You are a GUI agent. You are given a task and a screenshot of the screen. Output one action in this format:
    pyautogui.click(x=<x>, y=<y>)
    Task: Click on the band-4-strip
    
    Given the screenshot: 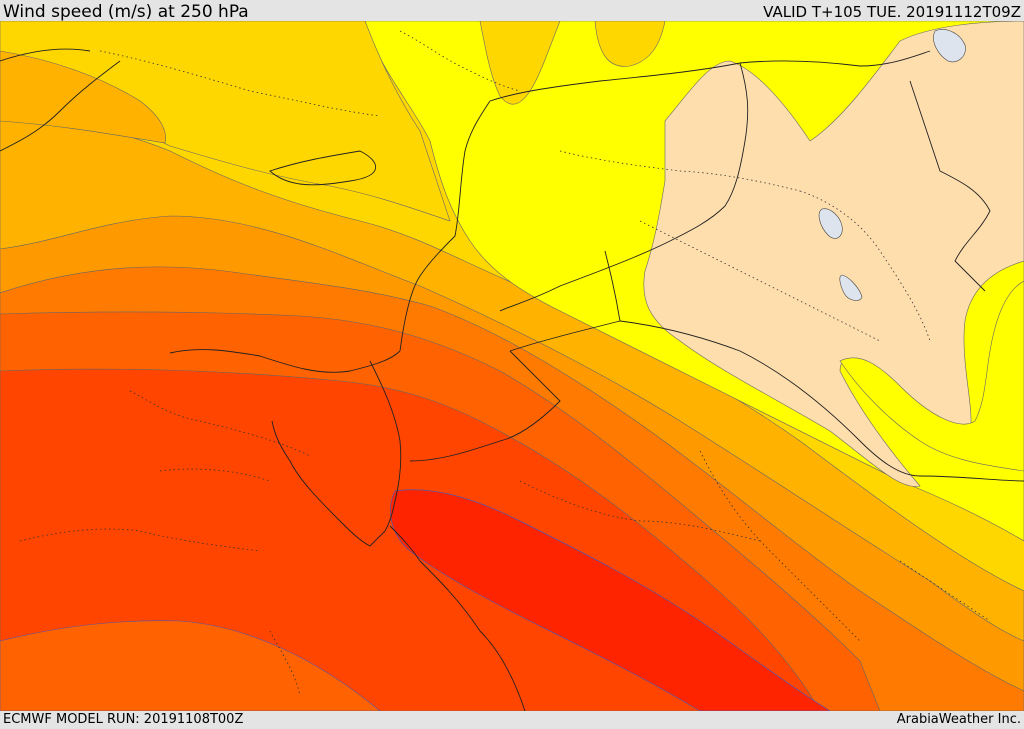 What is the action you would take?
    pyautogui.click(x=83, y=97)
    